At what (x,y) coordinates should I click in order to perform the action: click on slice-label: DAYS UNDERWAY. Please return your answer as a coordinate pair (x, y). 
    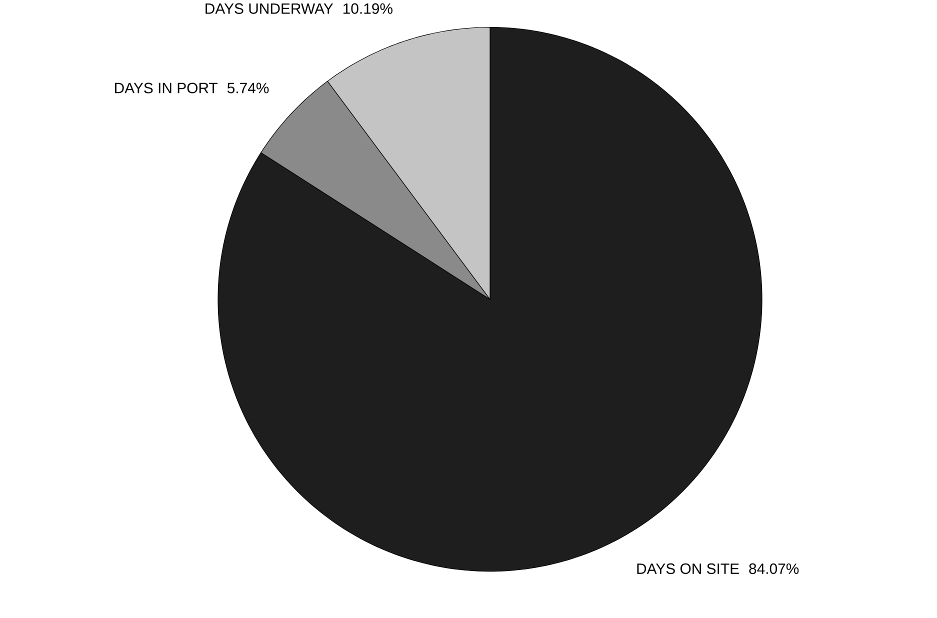
    Looking at the image, I should click on (270, 8).